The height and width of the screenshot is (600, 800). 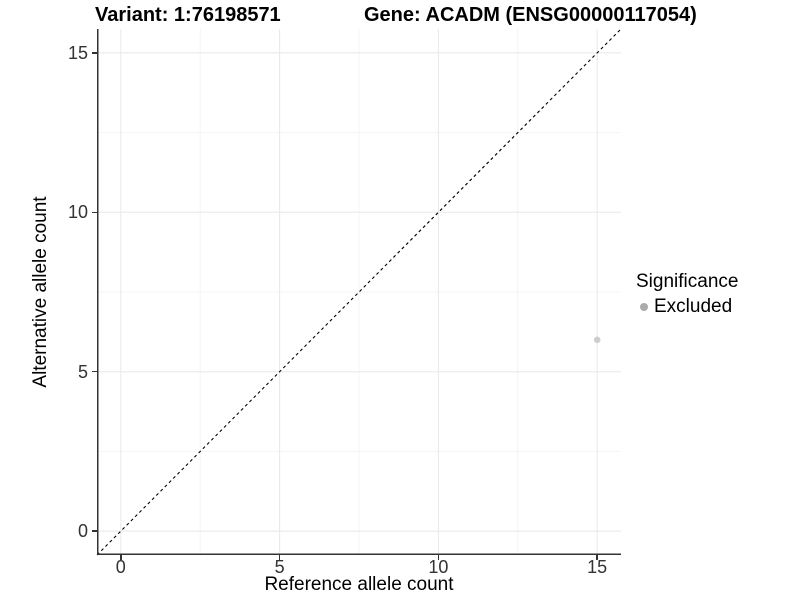 What do you see at coordinates (77, 212) in the screenshot?
I see `y-tick-label-10: 10` at bounding box center [77, 212].